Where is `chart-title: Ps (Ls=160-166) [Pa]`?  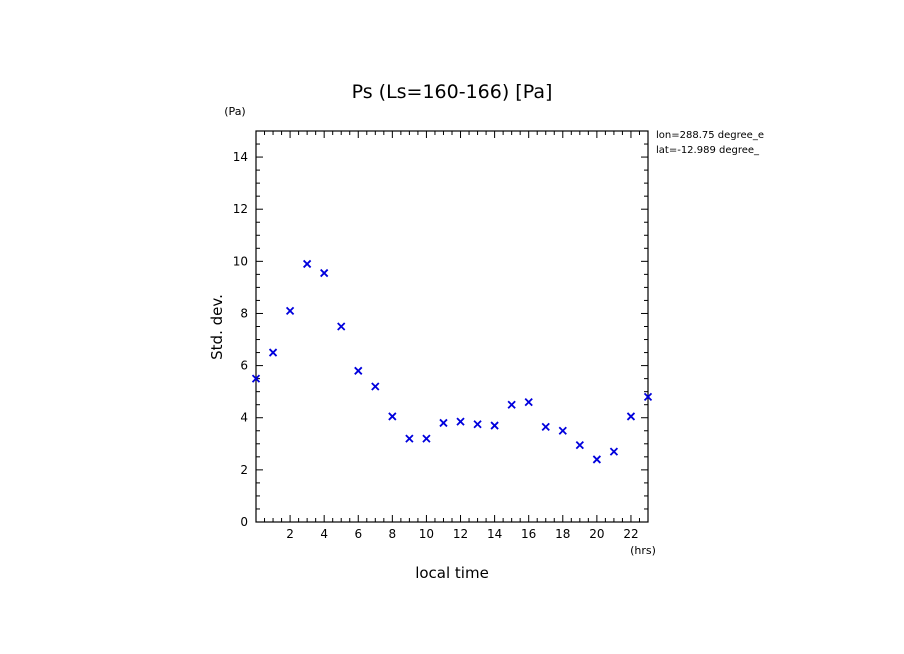
chart-title: Ps (Ls=160-166) [Pa] is located at coordinates (452, 92).